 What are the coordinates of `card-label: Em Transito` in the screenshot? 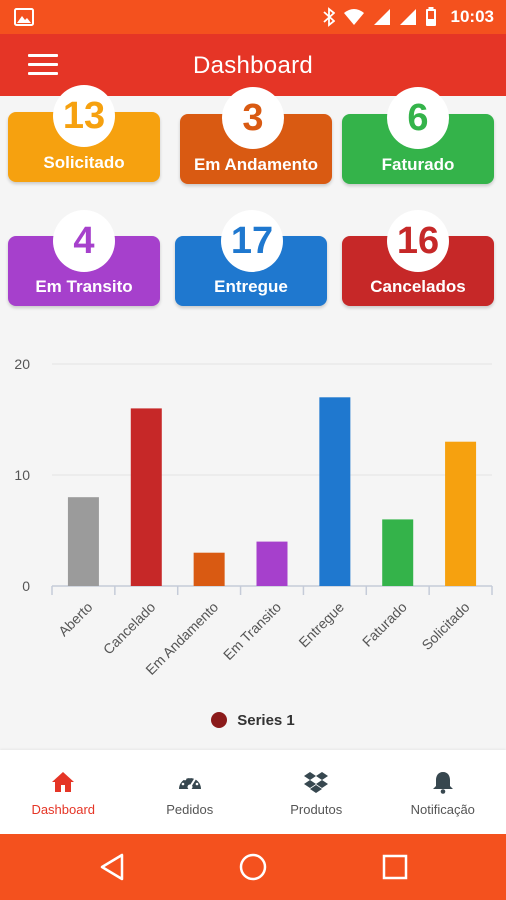 It's located at (84, 286).